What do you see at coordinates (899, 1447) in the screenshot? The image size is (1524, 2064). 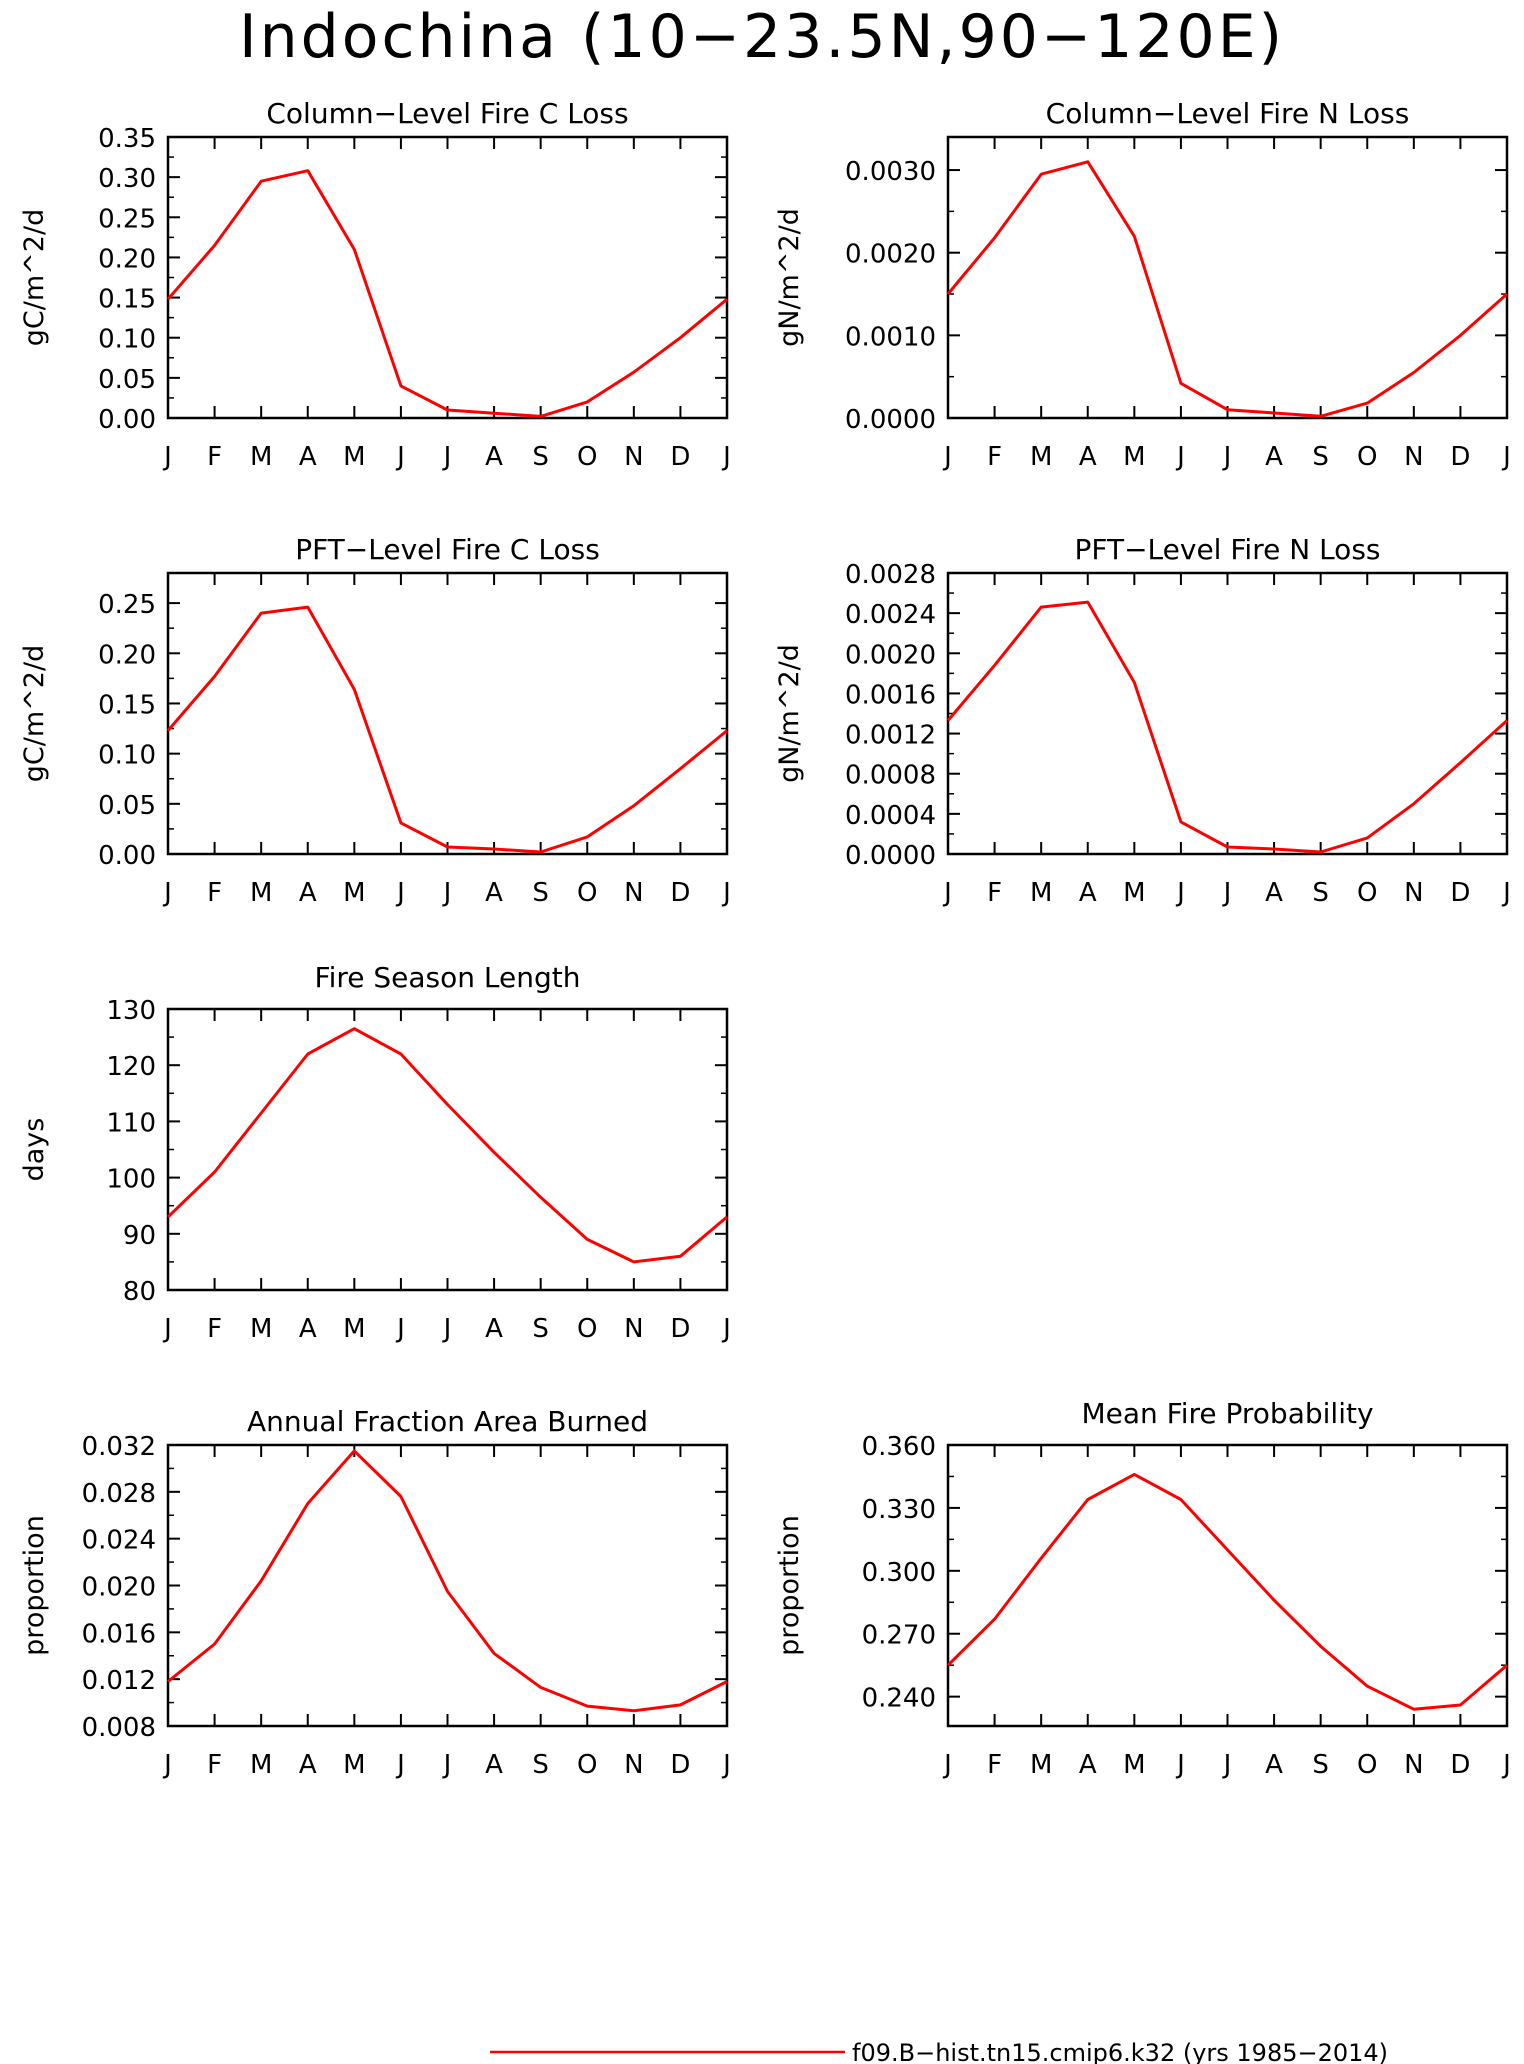 I see `y-tick-label: 0.360` at bounding box center [899, 1447].